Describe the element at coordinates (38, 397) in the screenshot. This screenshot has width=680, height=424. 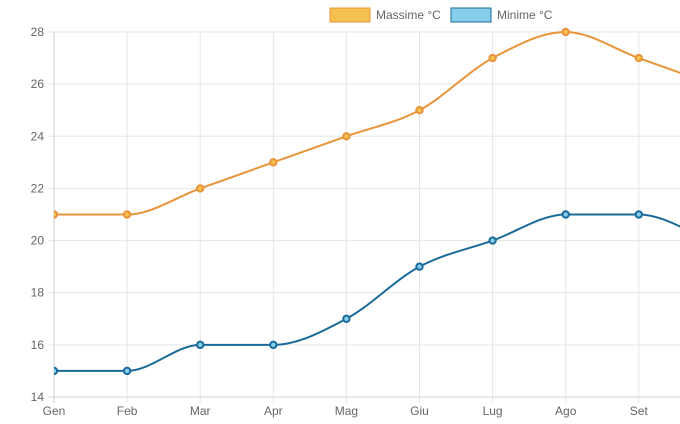
I see `y-tick-label: 14` at that location.